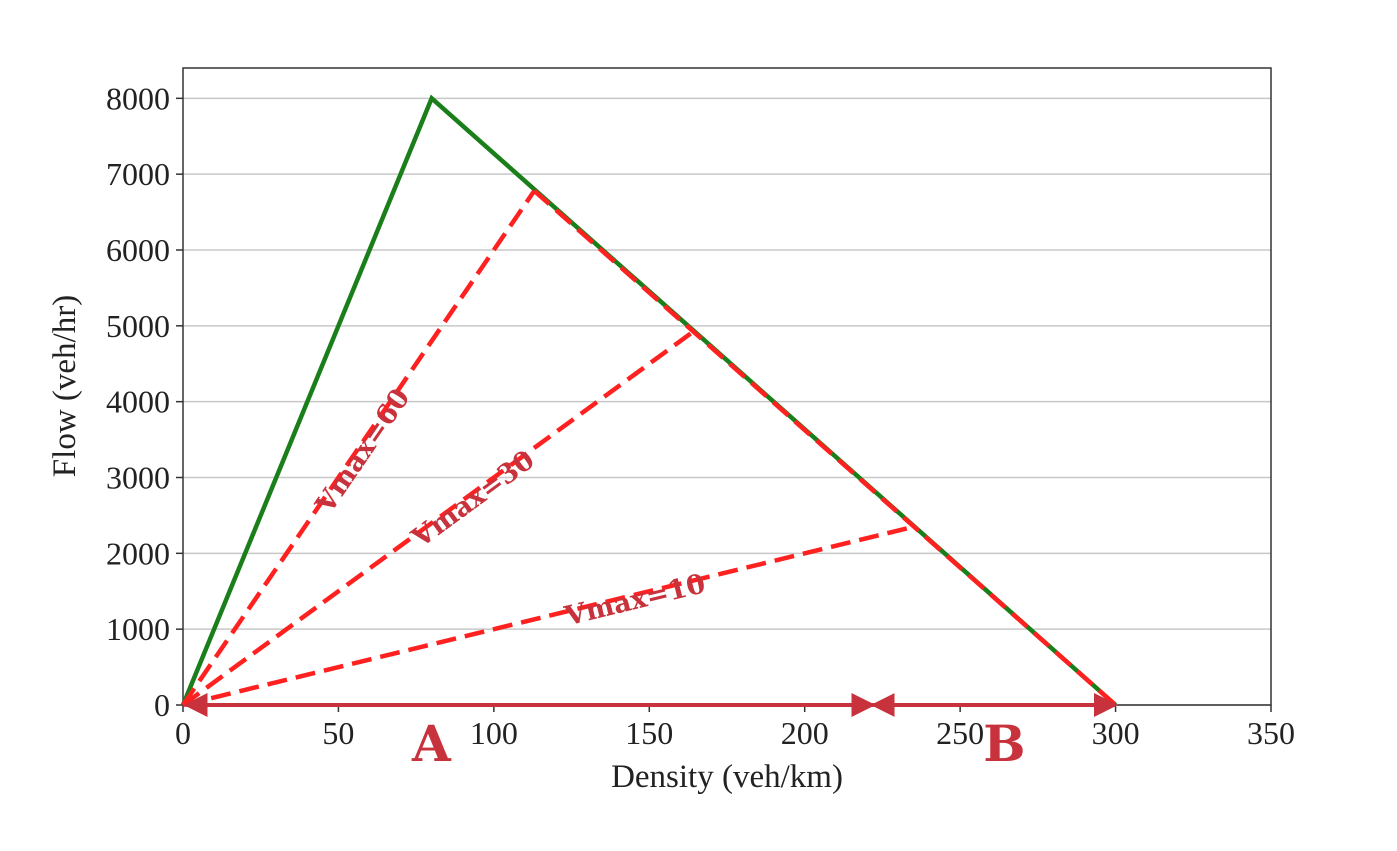 This screenshot has width=1397, height=851. What do you see at coordinates (805, 733) in the screenshot?
I see `x-tick-label-200: 200` at bounding box center [805, 733].